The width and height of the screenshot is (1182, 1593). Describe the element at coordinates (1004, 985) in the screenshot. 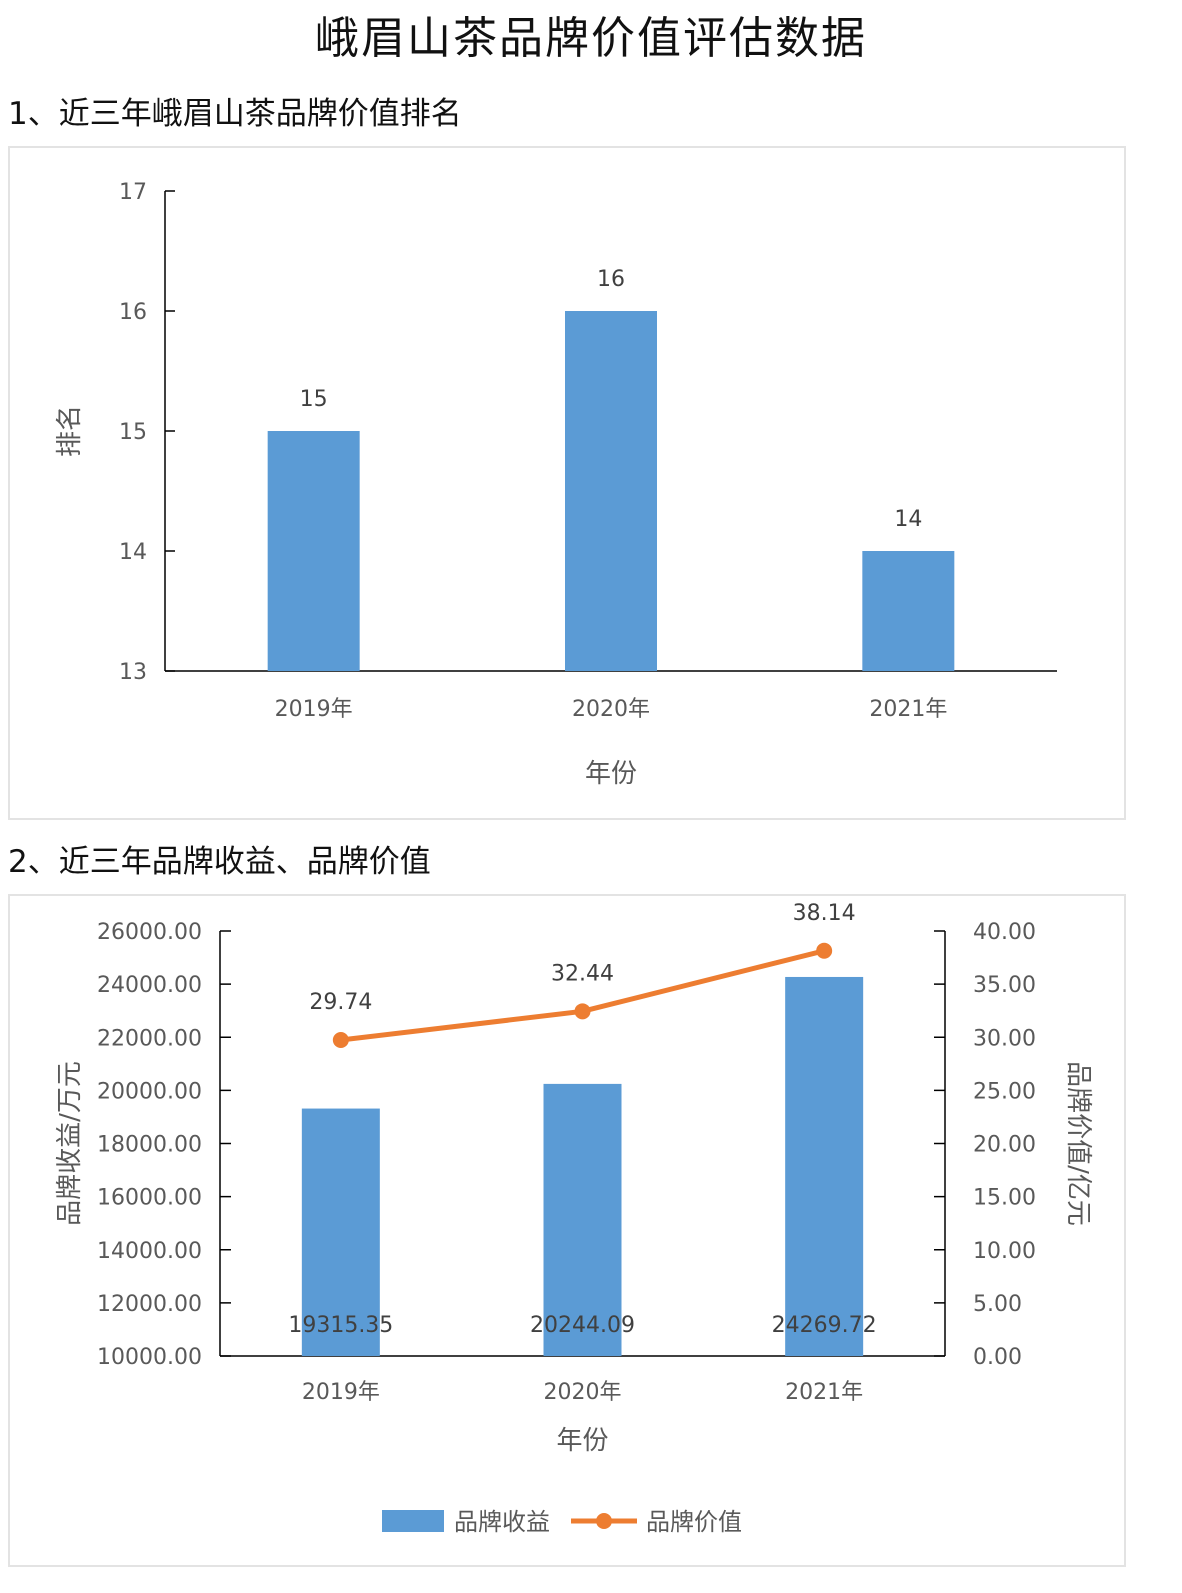

I see `y-tick-label-right: 35.00` at that location.